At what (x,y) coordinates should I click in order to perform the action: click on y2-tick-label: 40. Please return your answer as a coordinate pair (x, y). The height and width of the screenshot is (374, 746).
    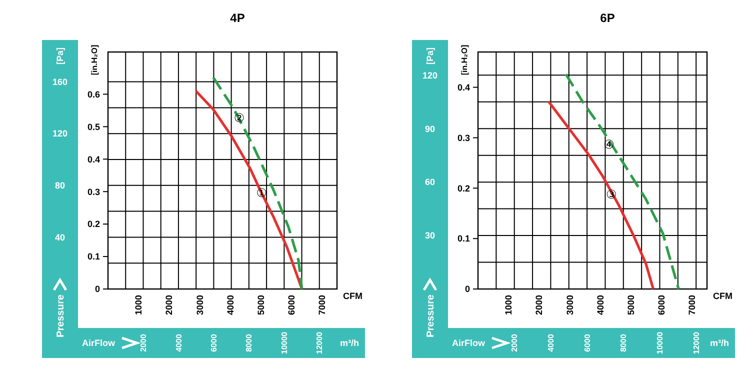
    Looking at the image, I should click on (60, 237).